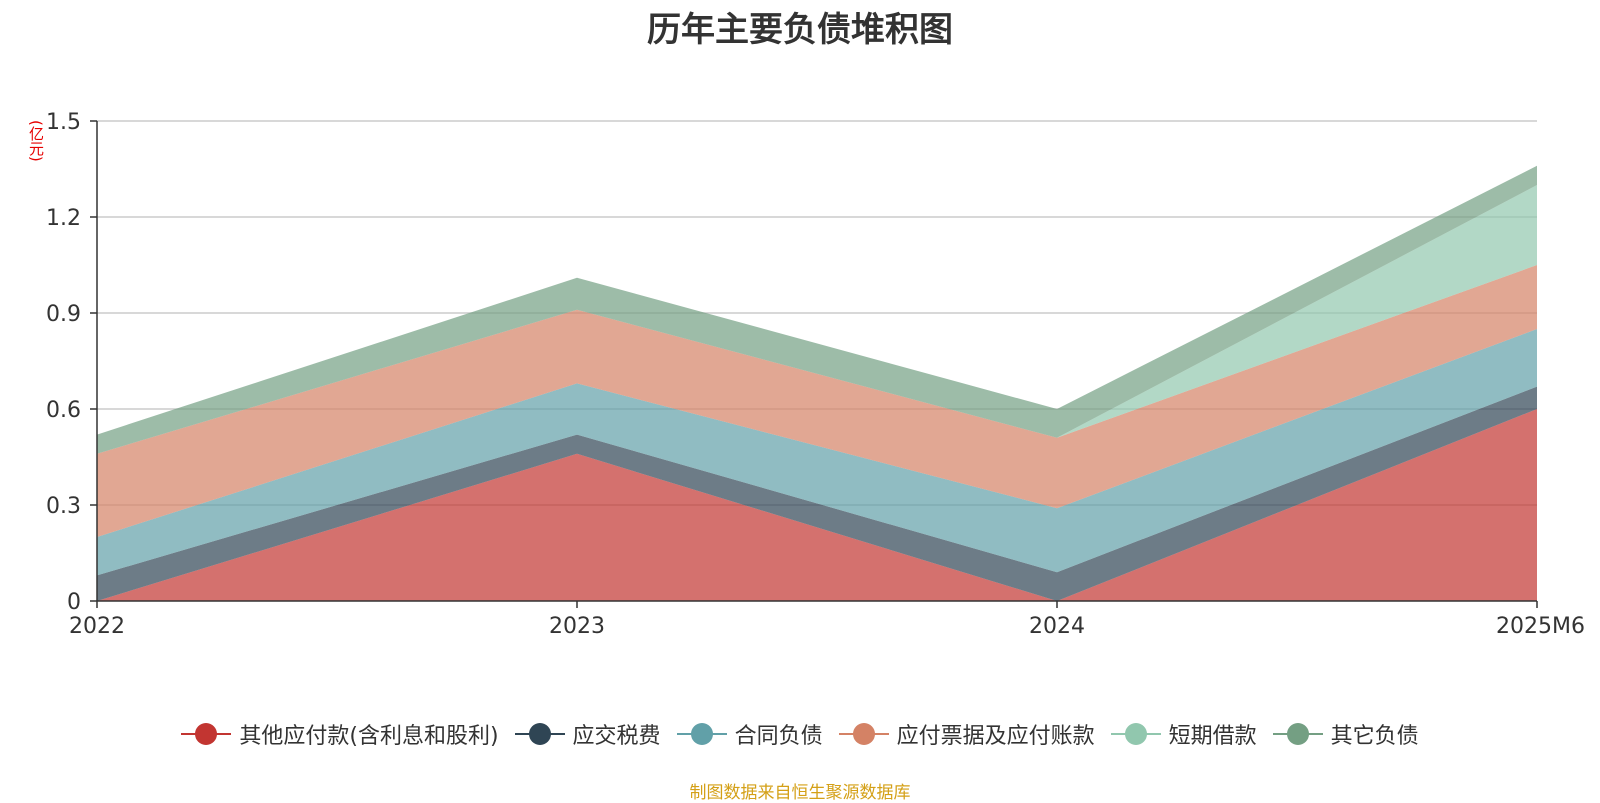 This screenshot has width=1600, height=803. I want to click on legend-label: 合同负债, so click(778, 736).